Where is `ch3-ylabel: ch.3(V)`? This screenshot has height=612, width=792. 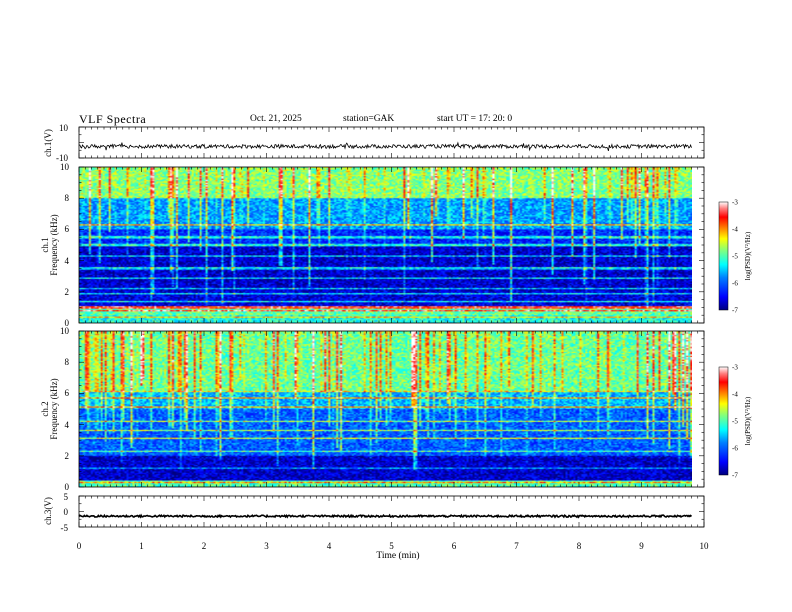
ch3-ylabel: ch.3(V) is located at coordinates (48, 511).